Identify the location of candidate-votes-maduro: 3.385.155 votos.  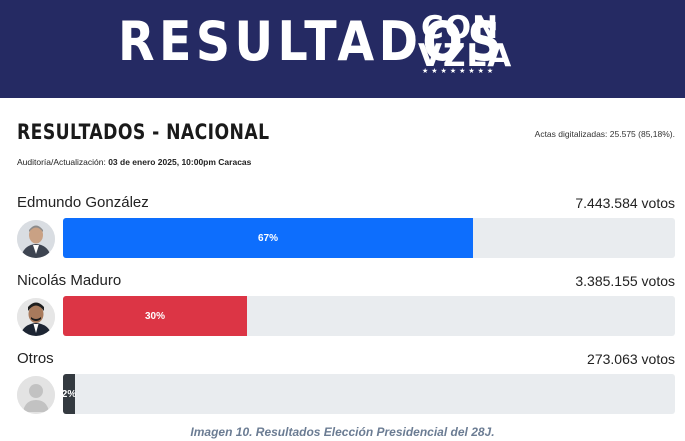
(625, 281).